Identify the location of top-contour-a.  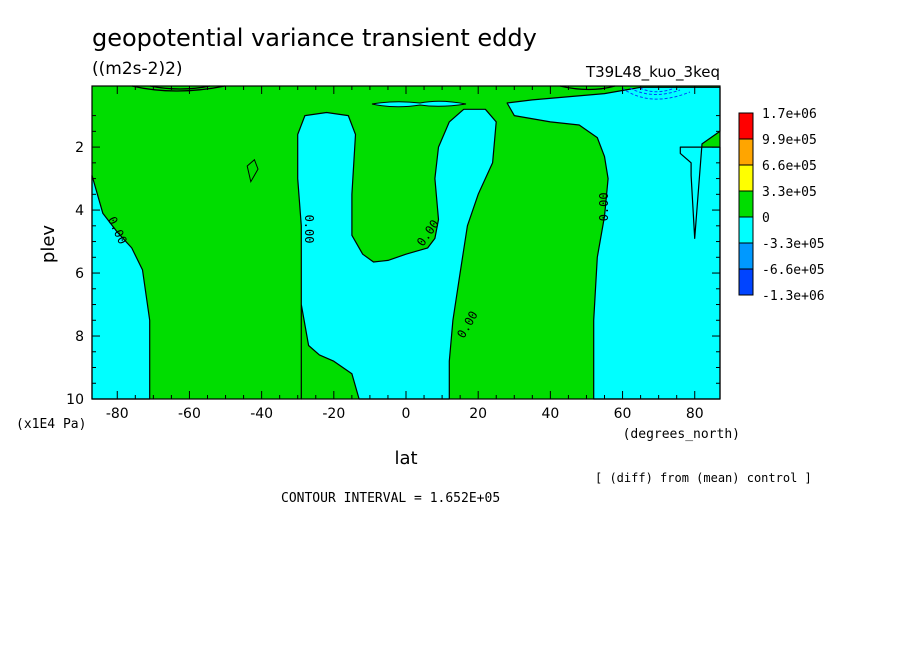
(178, 88).